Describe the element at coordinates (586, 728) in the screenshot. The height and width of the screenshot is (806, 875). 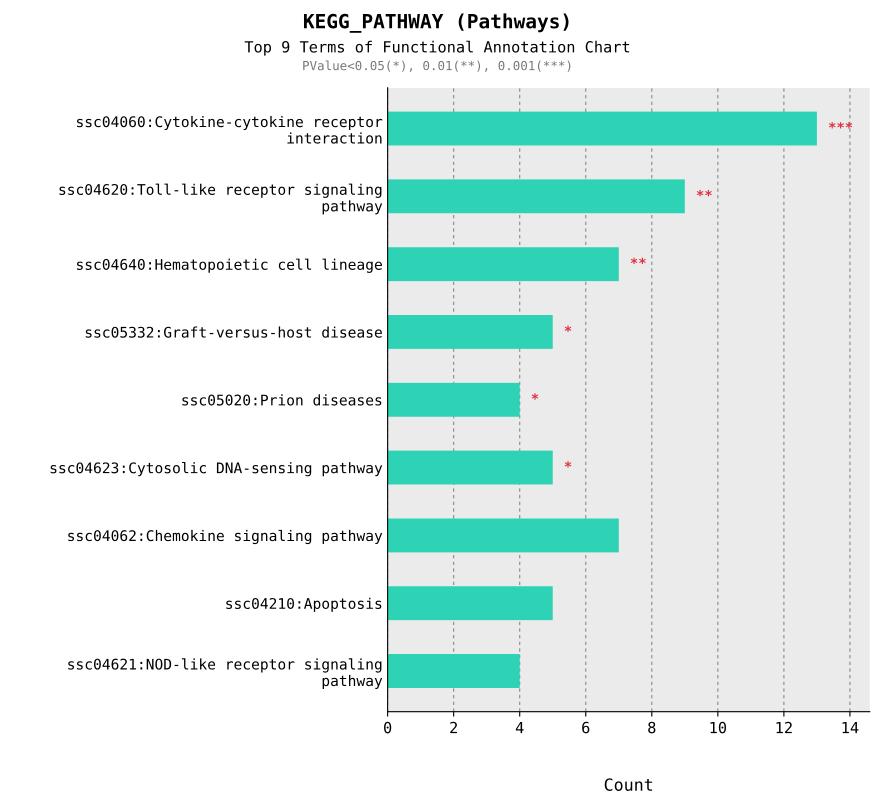
I see `x-tick-label: 6` at that location.